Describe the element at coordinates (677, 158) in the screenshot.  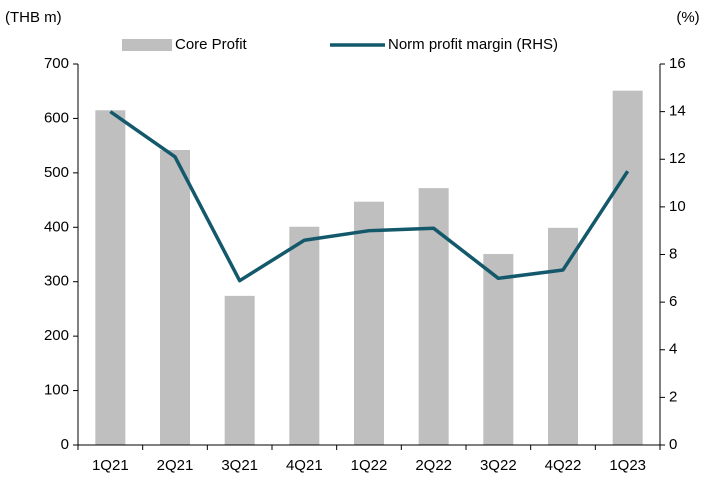
I see `y2-tick-label: 12` at that location.